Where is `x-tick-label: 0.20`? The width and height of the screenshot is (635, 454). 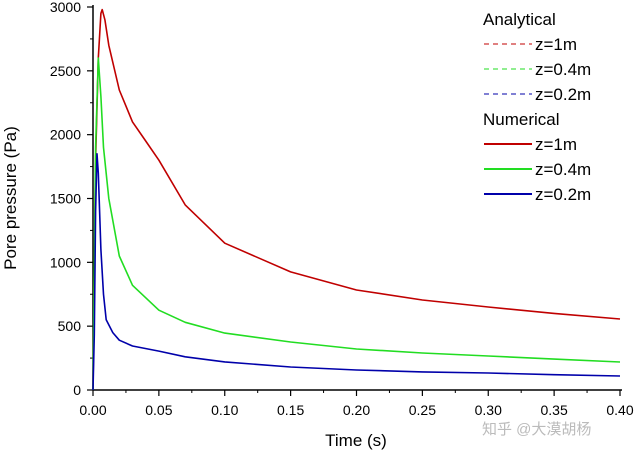
x-tick-label: 0.20 is located at coordinates (356, 410).